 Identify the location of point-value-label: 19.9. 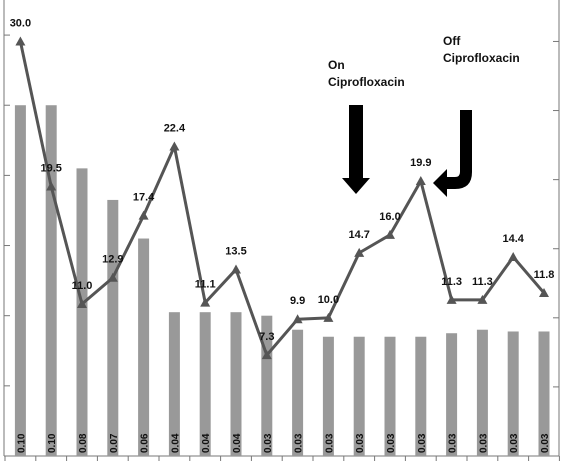
(420, 163).